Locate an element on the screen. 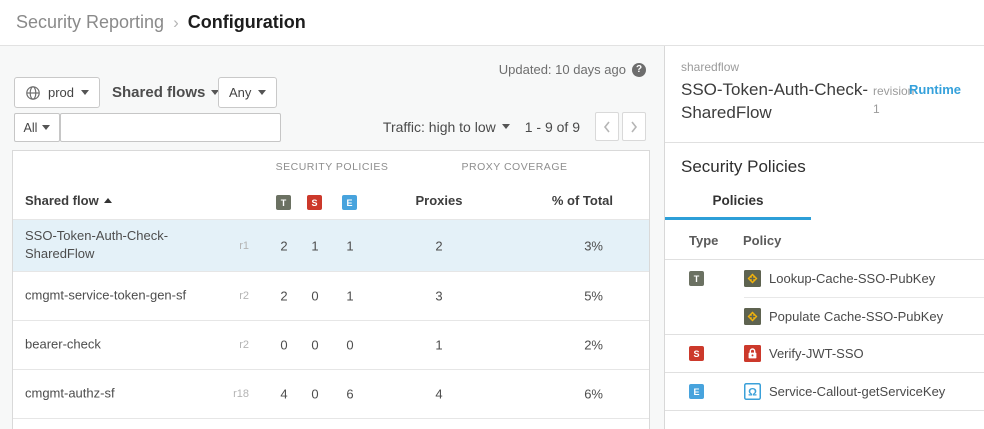 This screenshot has width=984, height=429. policy-group-extension: E Ω Service-Callout-getServiceKey is located at coordinates (824, 392).